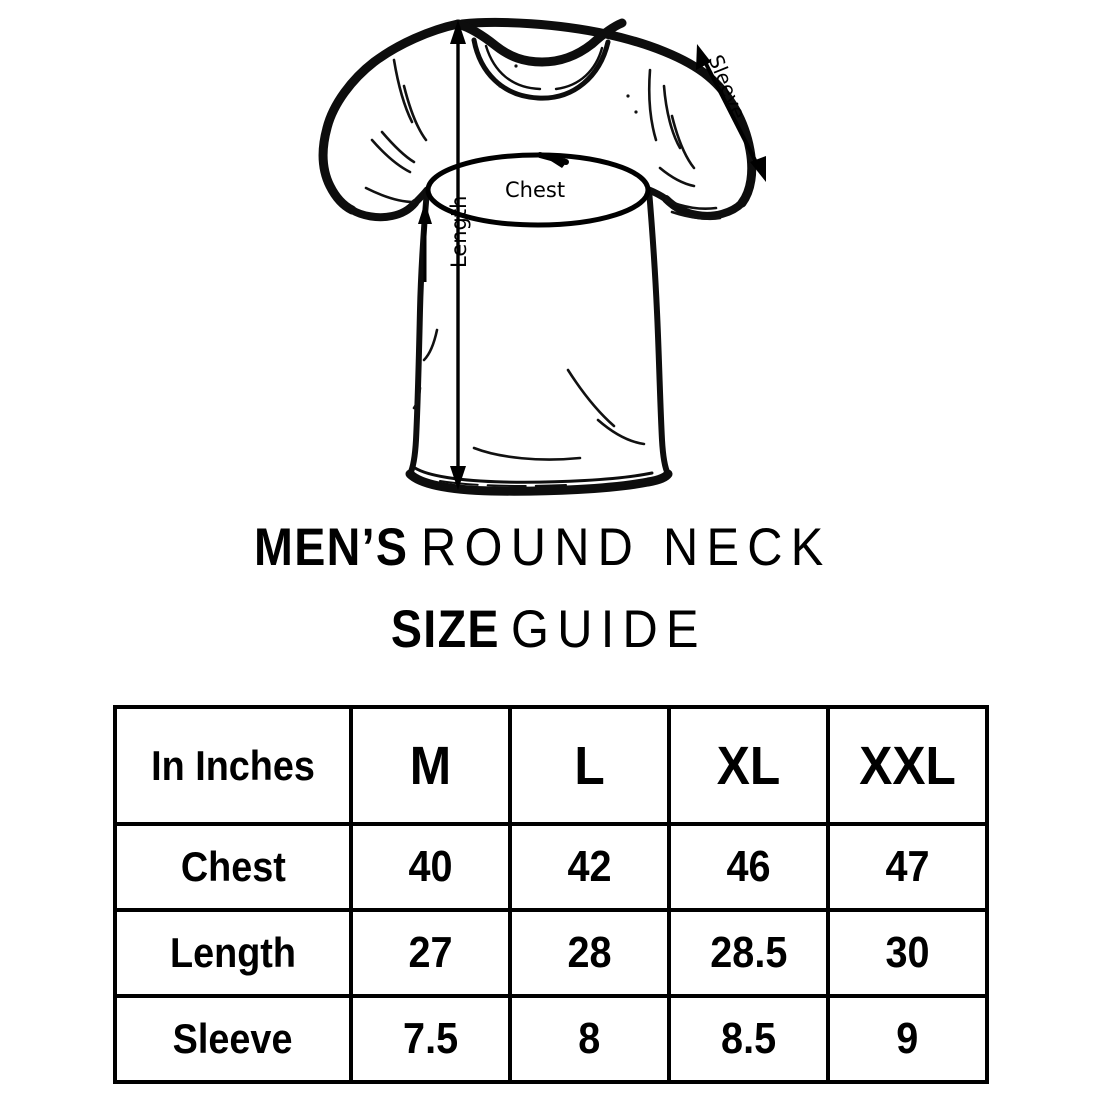  I want to click on cell-value: 47, so click(907, 866).